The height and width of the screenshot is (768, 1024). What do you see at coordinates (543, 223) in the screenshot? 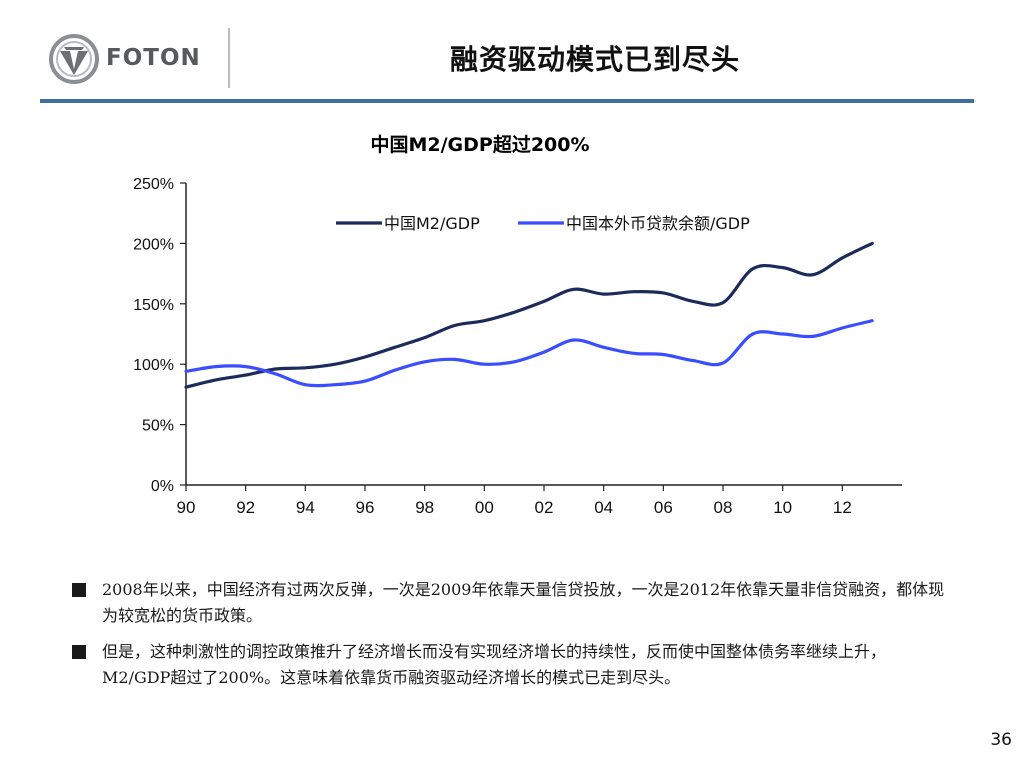
I see `chart-legend: 中国M2/GDP 中国本外币贷款余额/GDP` at bounding box center [543, 223].